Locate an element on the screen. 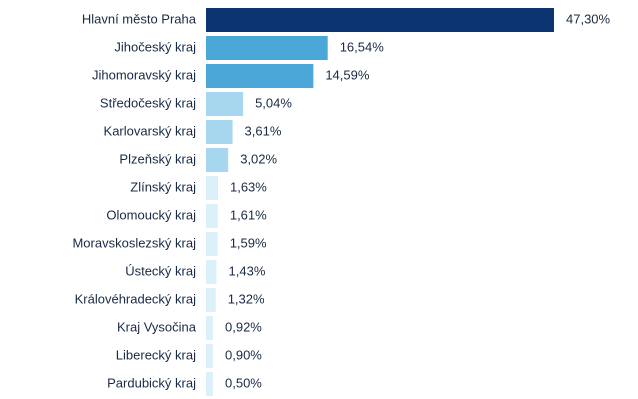  category-label: Královéhradecký kraj is located at coordinates (135, 298).